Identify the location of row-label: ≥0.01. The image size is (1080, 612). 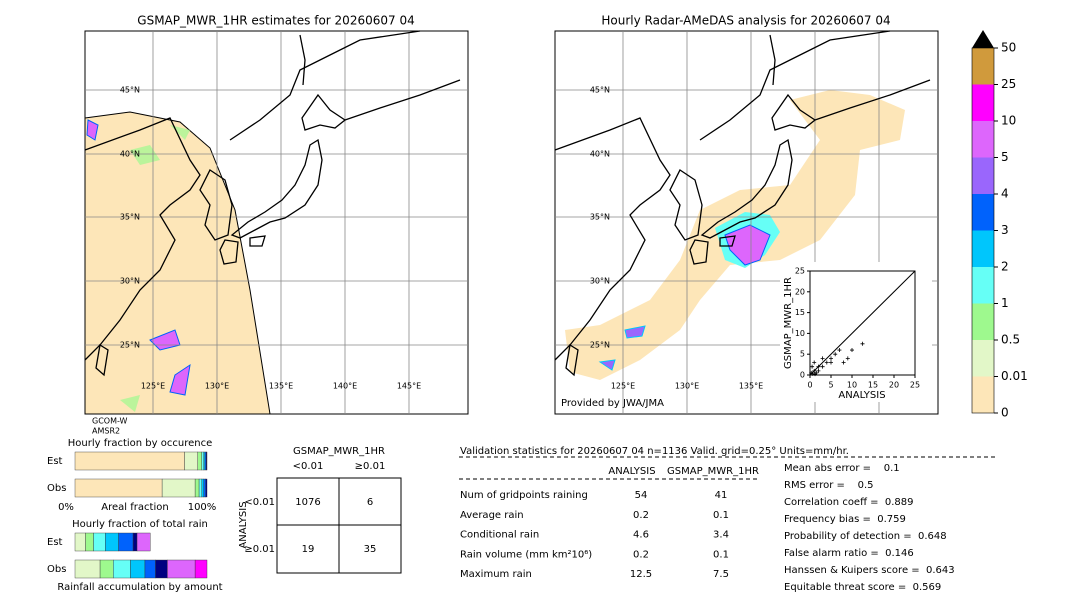
(259, 549).